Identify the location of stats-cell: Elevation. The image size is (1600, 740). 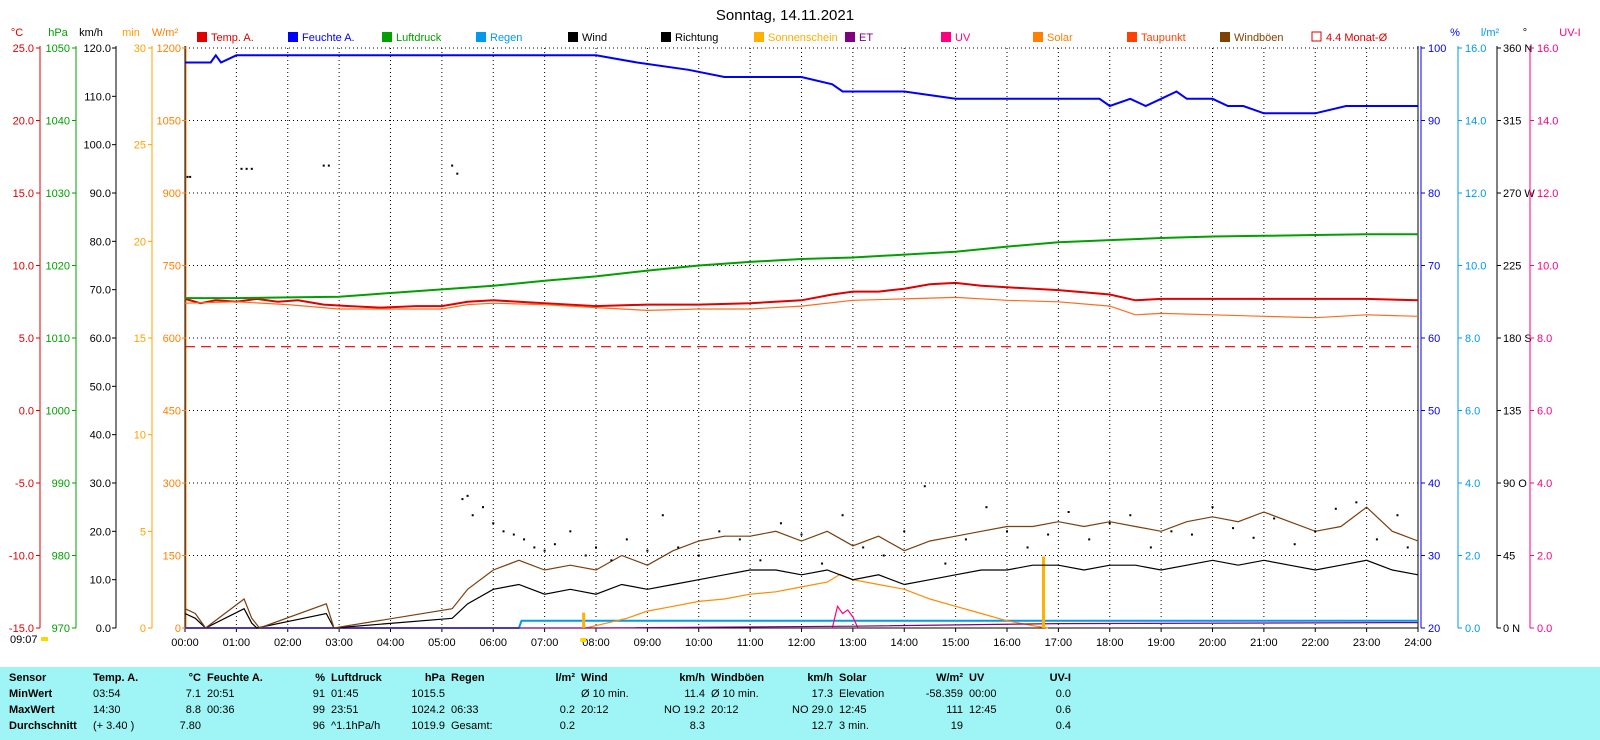
(862, 694).